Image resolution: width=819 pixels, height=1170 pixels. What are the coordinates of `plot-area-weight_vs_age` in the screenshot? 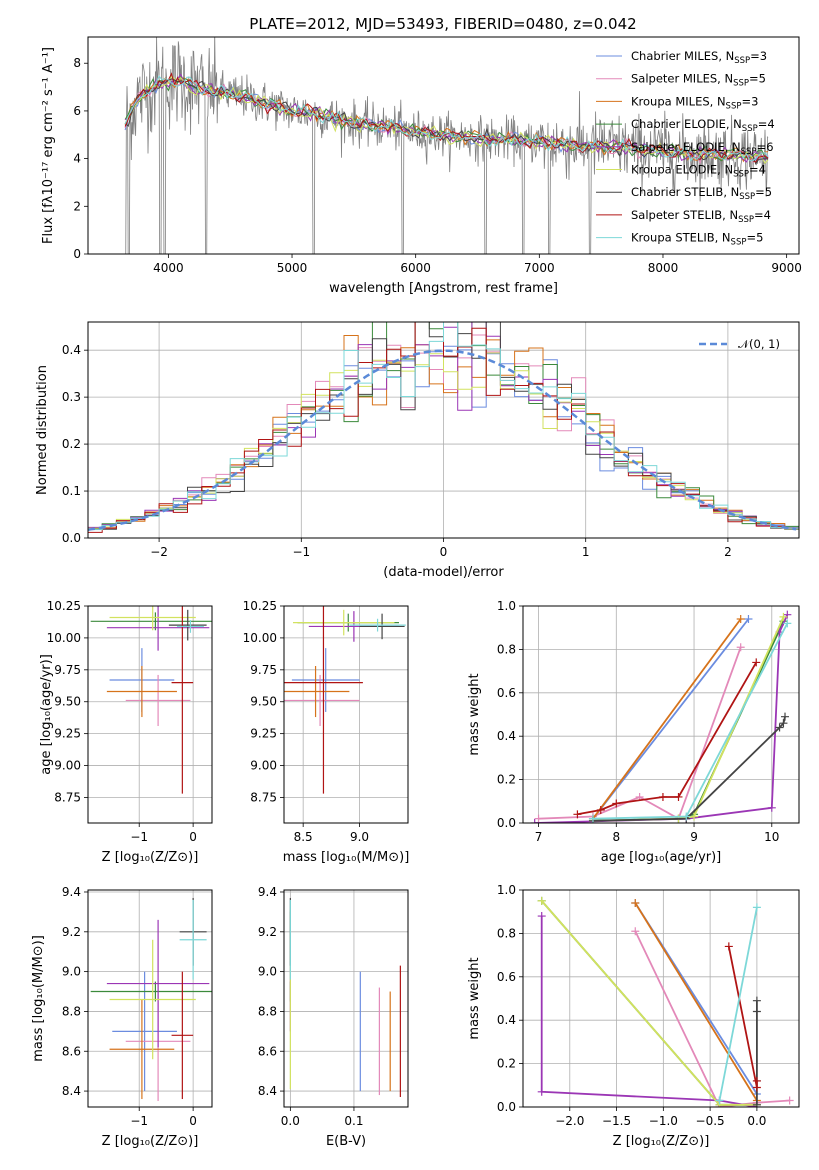 It's located at (661, 716).